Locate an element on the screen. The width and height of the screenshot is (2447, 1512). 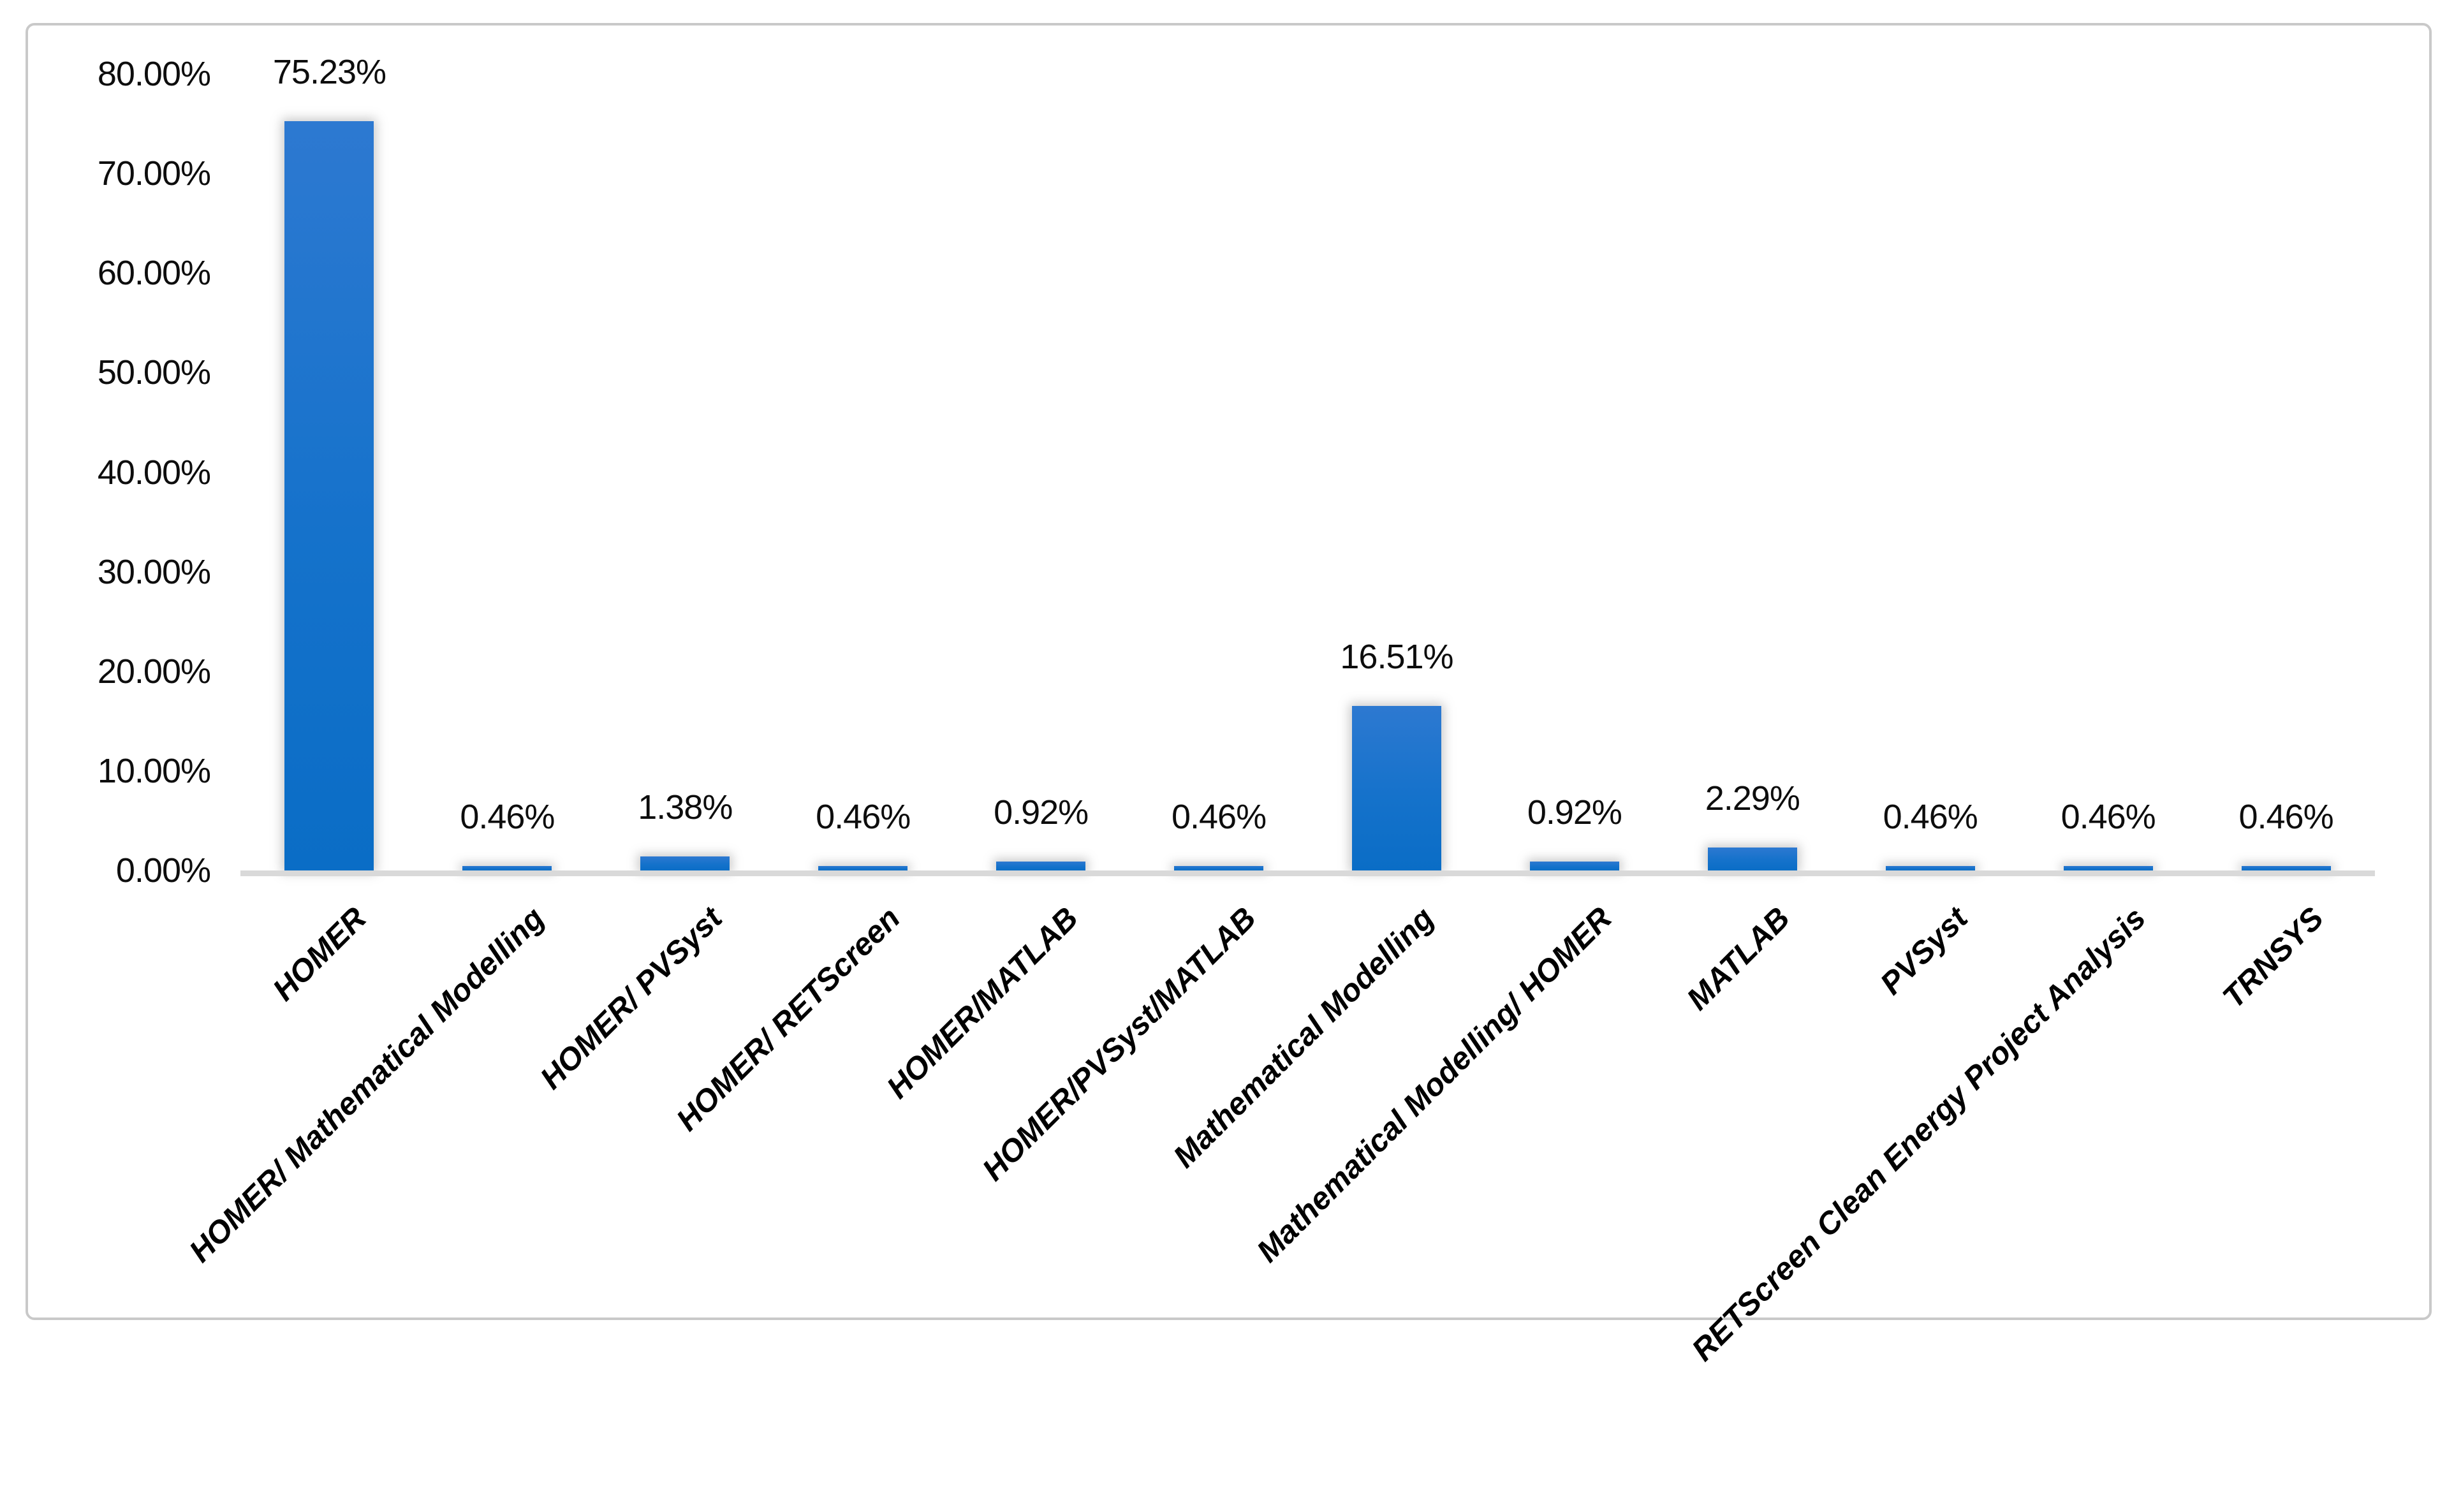
category-label: RETScreen Clean Energy Project Analysis is located at coordinates (1919, 1134).